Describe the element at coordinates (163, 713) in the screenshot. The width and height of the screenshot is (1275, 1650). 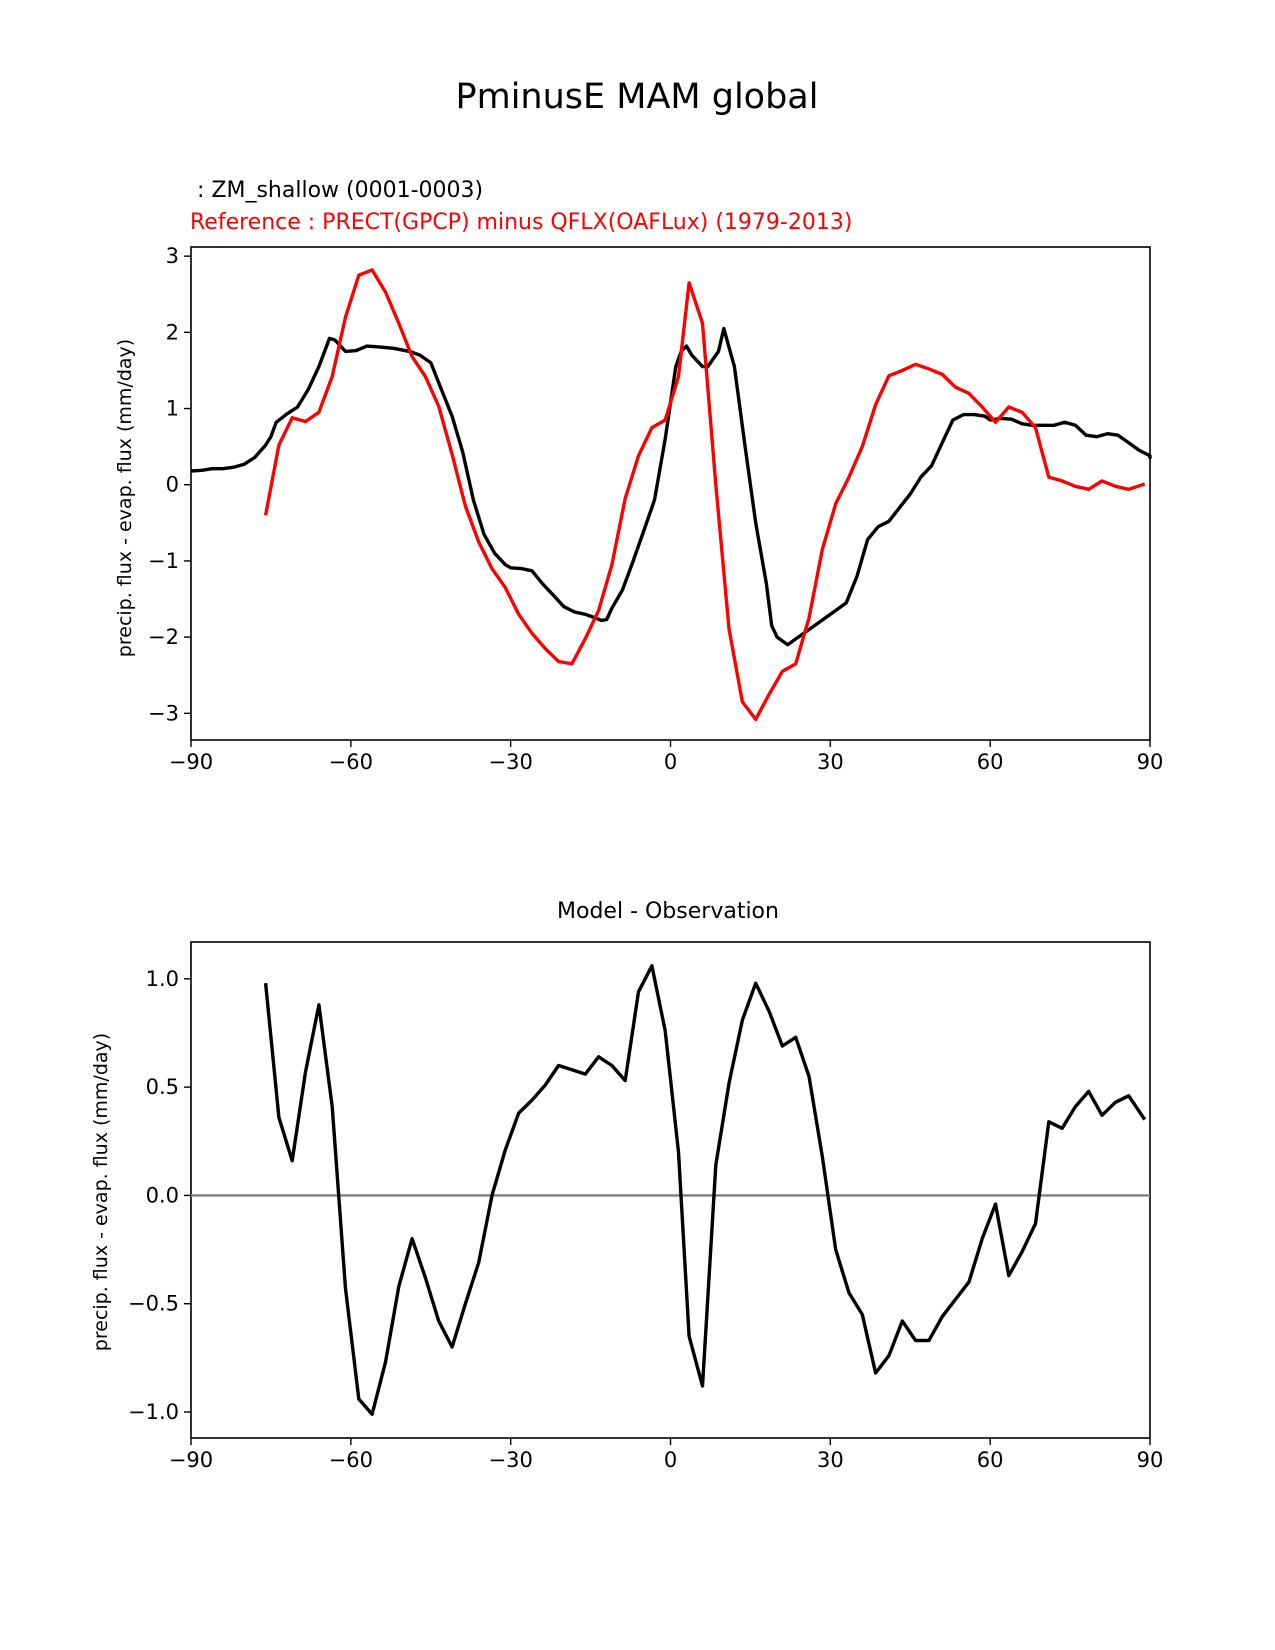
I see `y-tick-label: −3` at that location.